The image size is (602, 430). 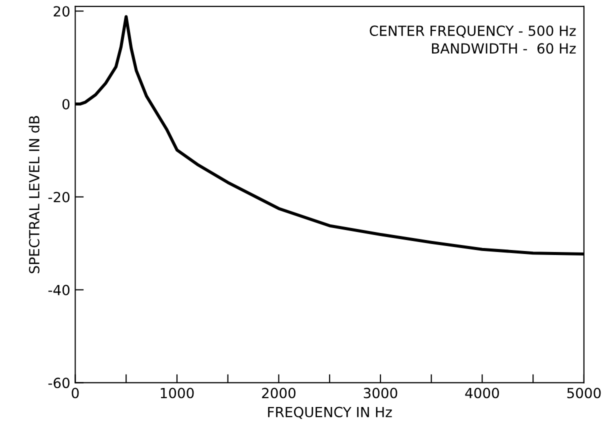 What do you see at coordinates (59, 290) in the screenshot?
I see `y-tick-label: -40` at bounding box center [59, 290].